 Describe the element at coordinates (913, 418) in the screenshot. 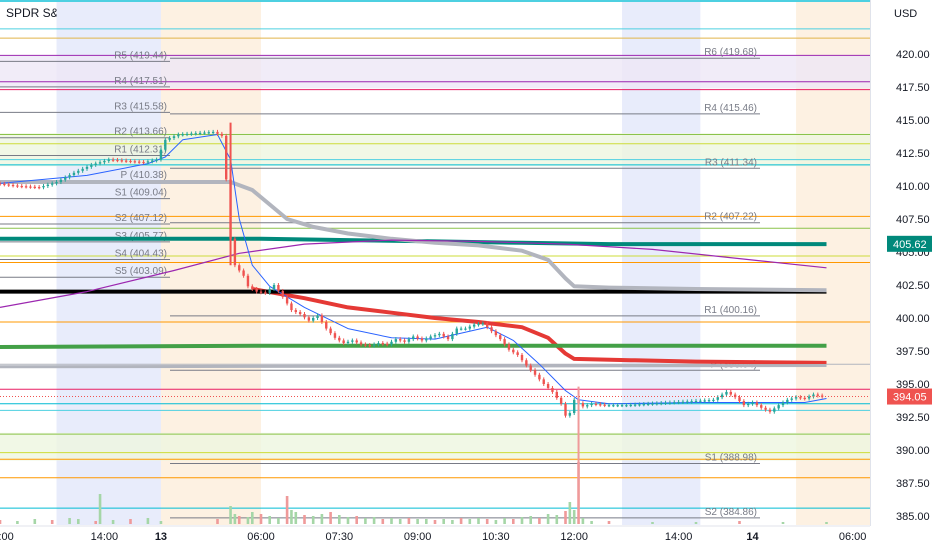

I see `price-tick-label: 392.50` at that location.